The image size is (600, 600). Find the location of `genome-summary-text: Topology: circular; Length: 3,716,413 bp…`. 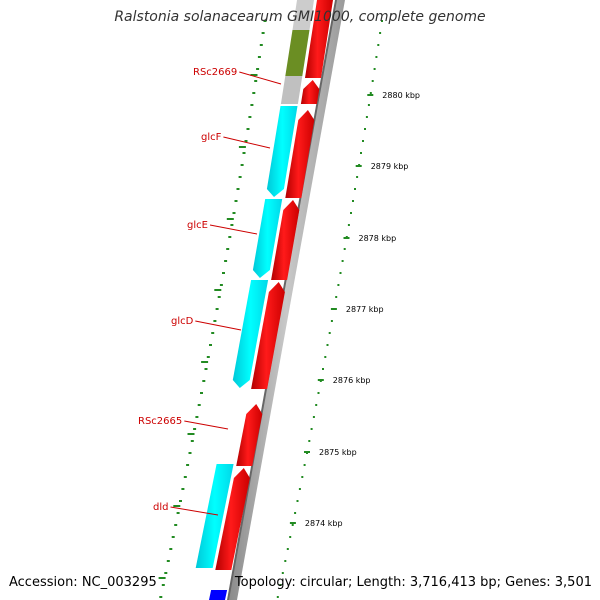

genome-summary-text: Topology: circular; Length: 3,716,413 bp… is located at coordinates (413, 582).